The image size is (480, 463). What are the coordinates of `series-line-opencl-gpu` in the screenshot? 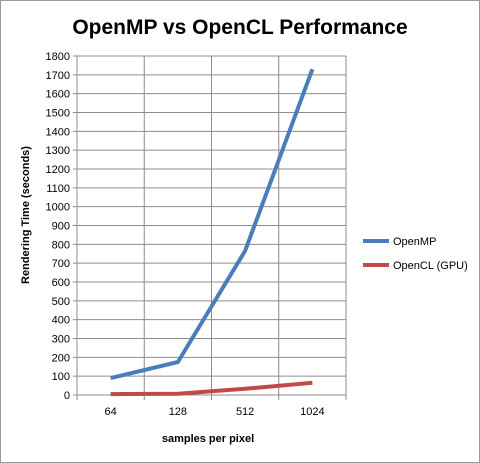 It's located at (211, 388).